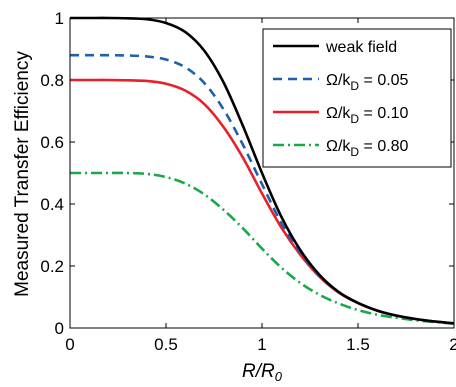 Image resolution: width=456 pixels, height=387 pixels. I want to click on x-axis-label-subscript: 0, so click(279, 376).